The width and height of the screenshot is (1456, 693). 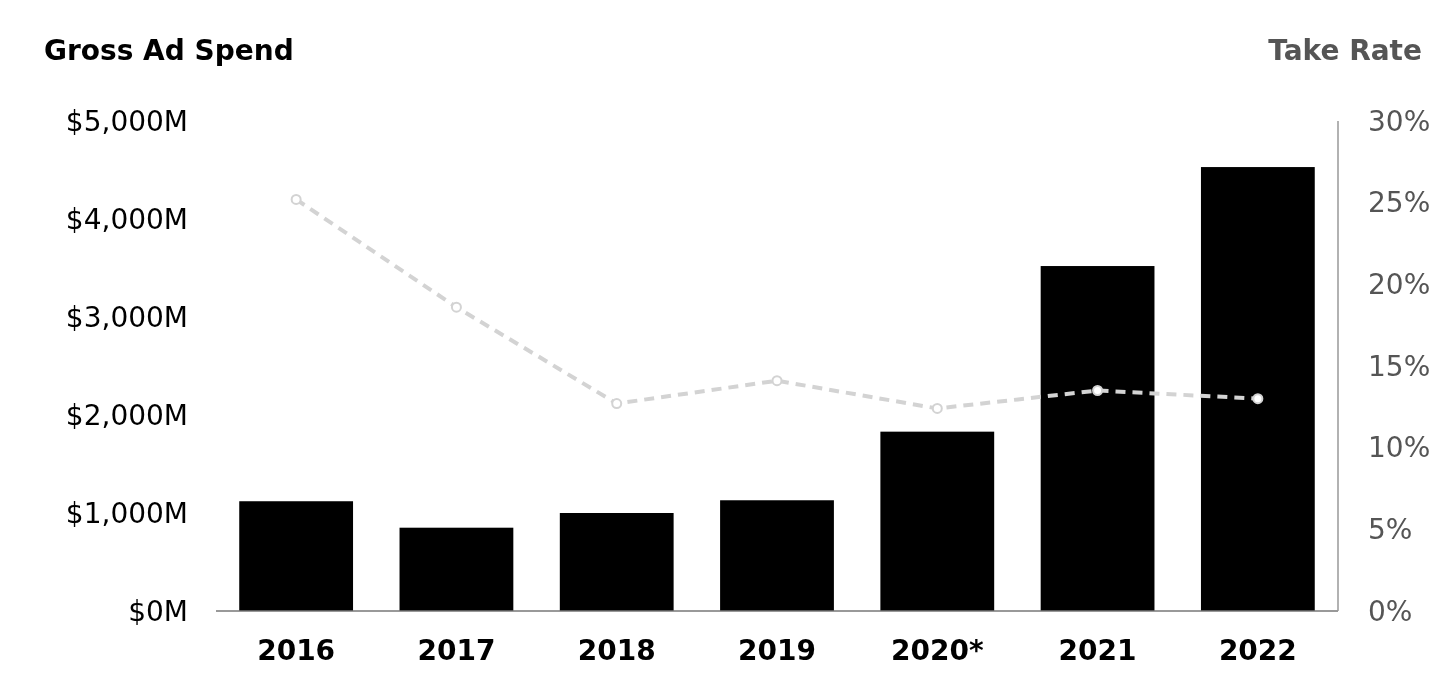 I want to click on y-tick-label: $5,000M, so click(x=126, y=121).